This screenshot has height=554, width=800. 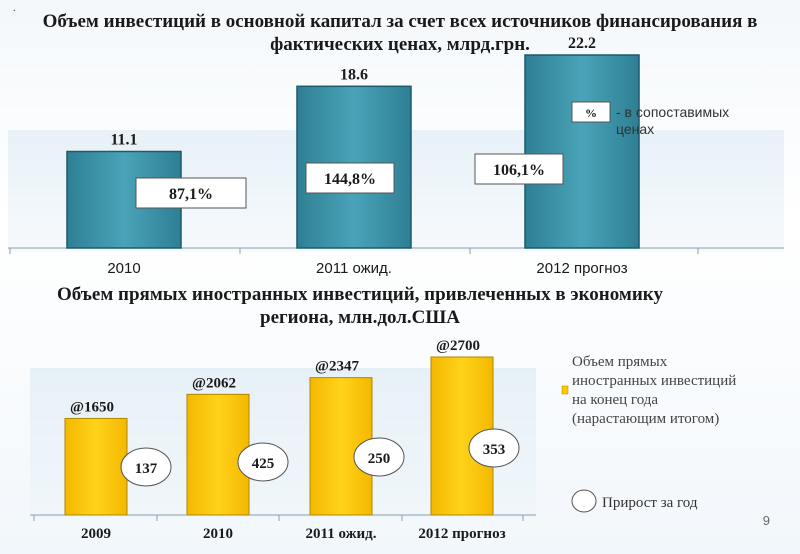 I want to click on chart2-value-label: @2347, so click(x=337, y=367).